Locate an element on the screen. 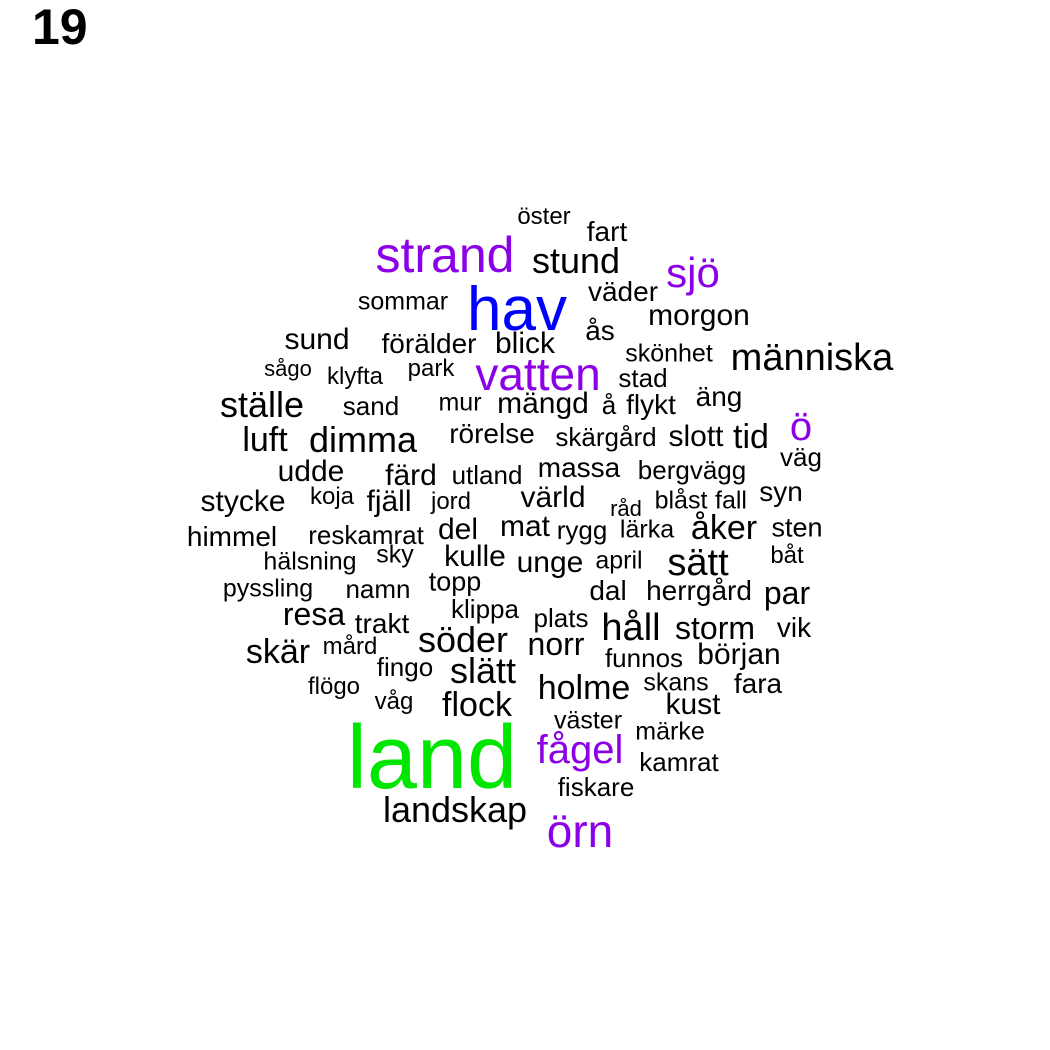 The height and width of the screenshot is (1050, 1050). word-mur: mur is located at coordinates (460, 402).